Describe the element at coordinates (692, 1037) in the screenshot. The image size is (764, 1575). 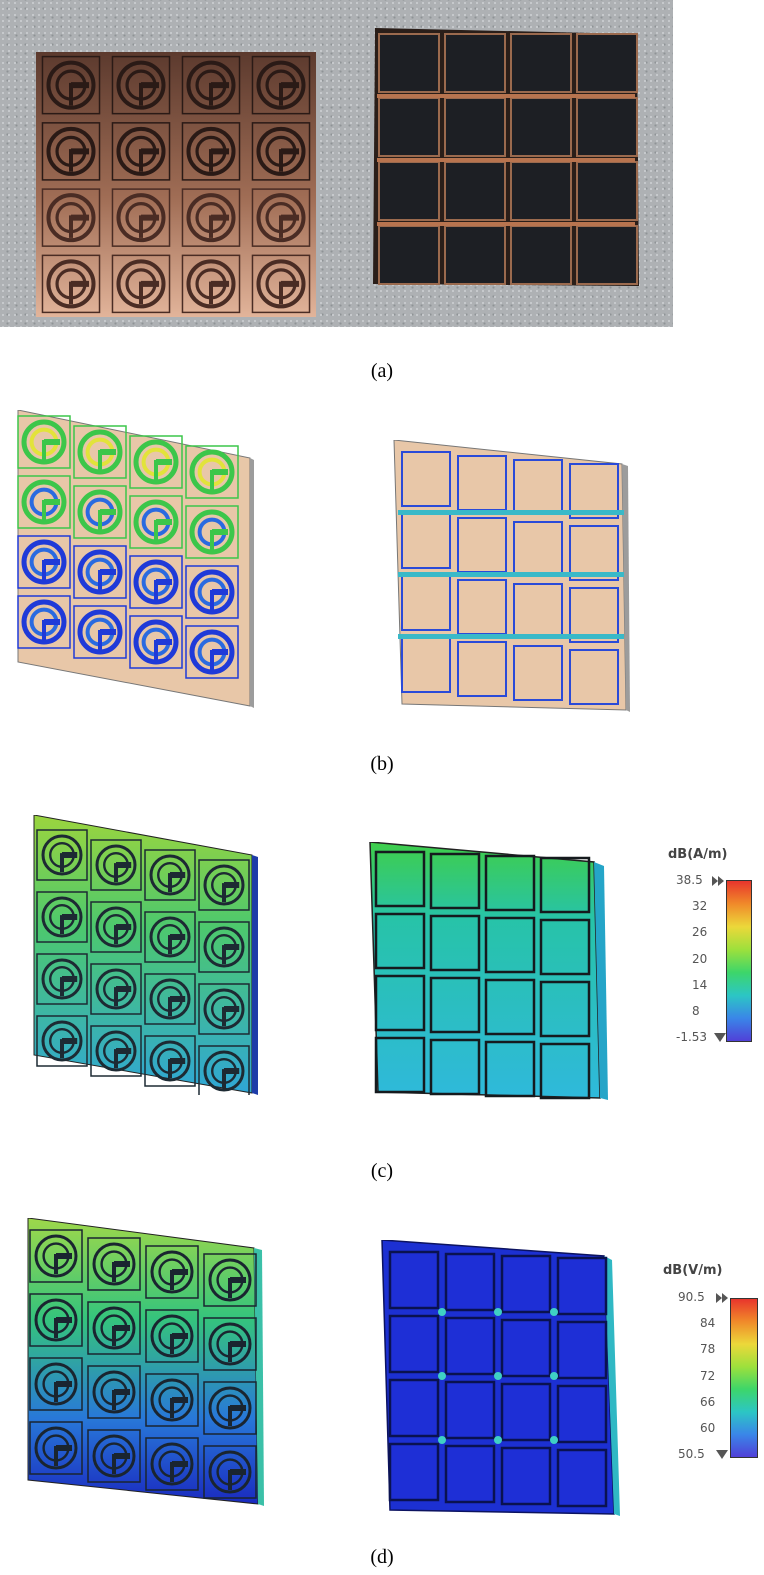
I see `legend-h-min: -1.53` at that location.